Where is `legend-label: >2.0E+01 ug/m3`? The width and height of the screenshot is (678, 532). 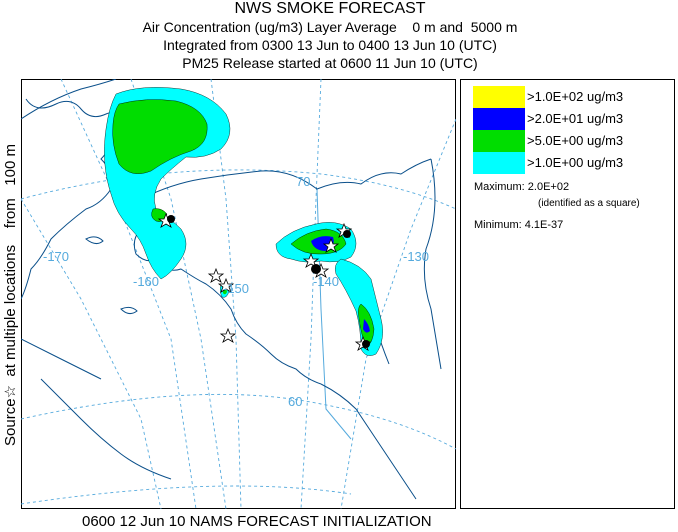 legend-label: >2.0E+01 ug/m3 is located at coordinates (575, 118).